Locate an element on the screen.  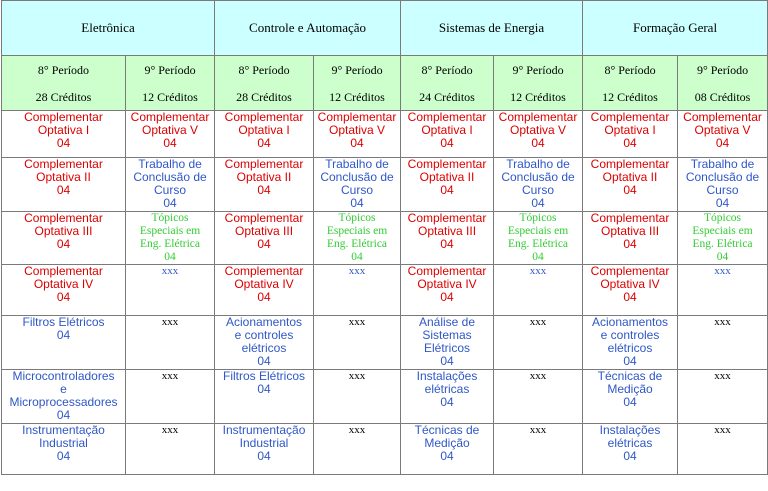
course-cell: Acionamentos e controles elétricos 04 is located at coordinates (264, 342).